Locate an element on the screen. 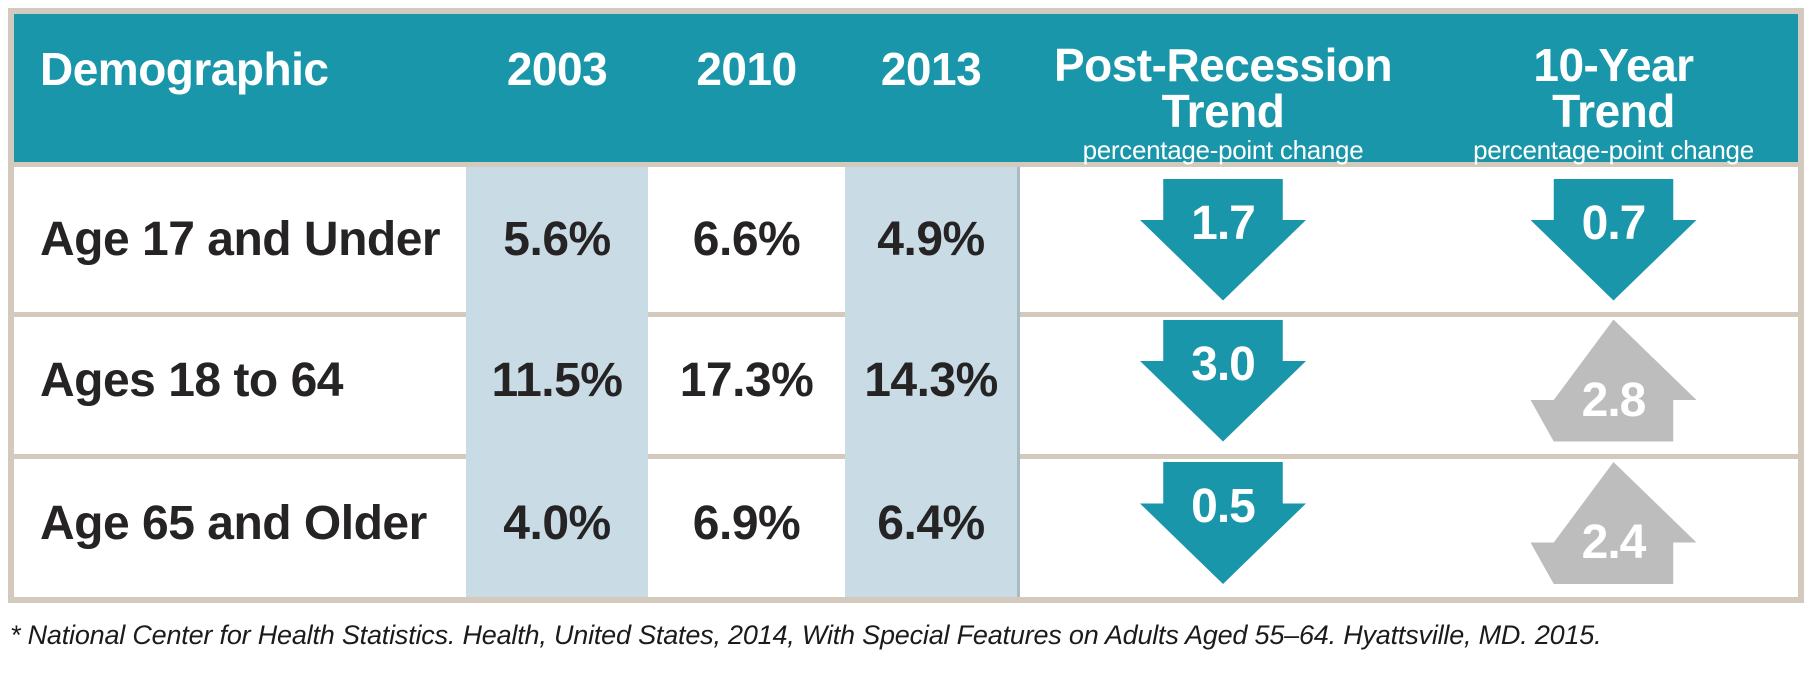 The height and width of the screenshot is (673, 1812). value-2013: 6.4% is located at coordinates (931, 523).